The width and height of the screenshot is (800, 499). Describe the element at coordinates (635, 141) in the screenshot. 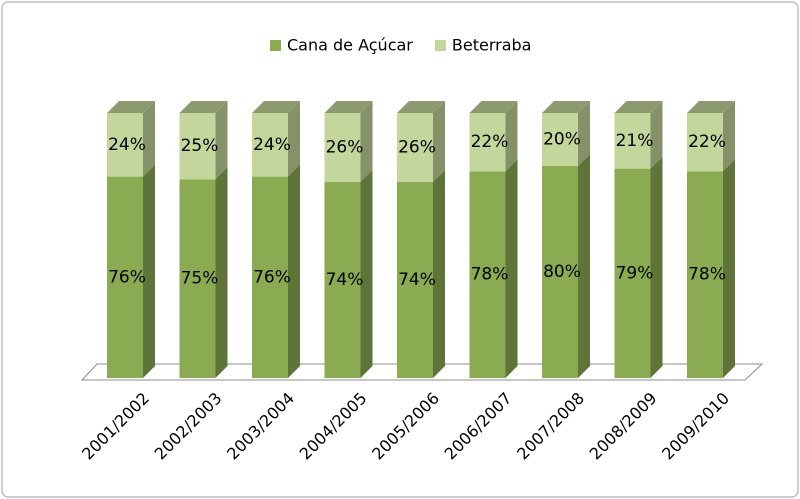

I see `data-label: 21%` at that location.